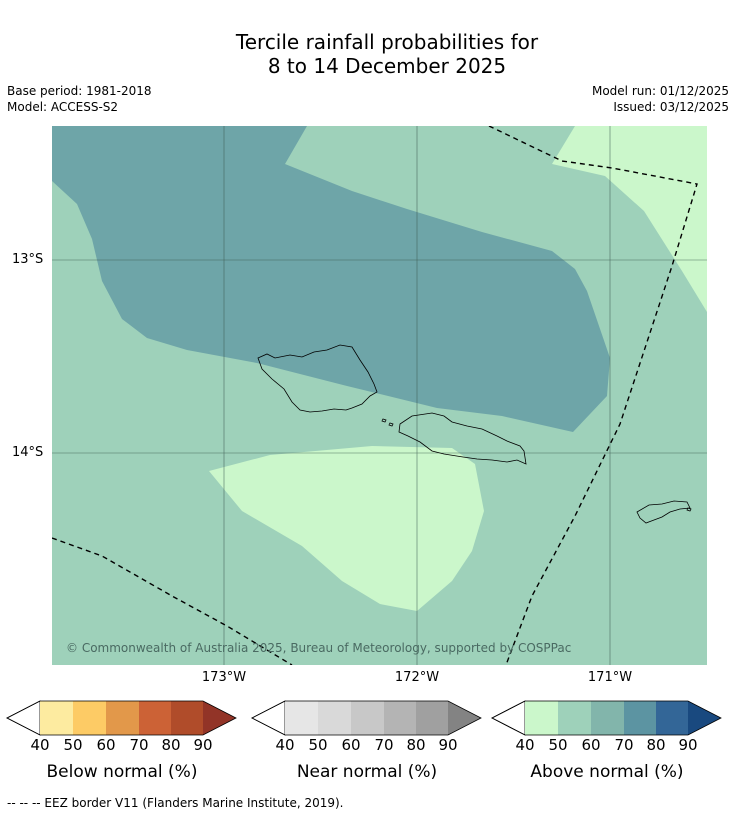  What do you see at coordinates (106, 745) in the screenshot?
I see `below-tick-60: 60` at bounding box center [106, 745].